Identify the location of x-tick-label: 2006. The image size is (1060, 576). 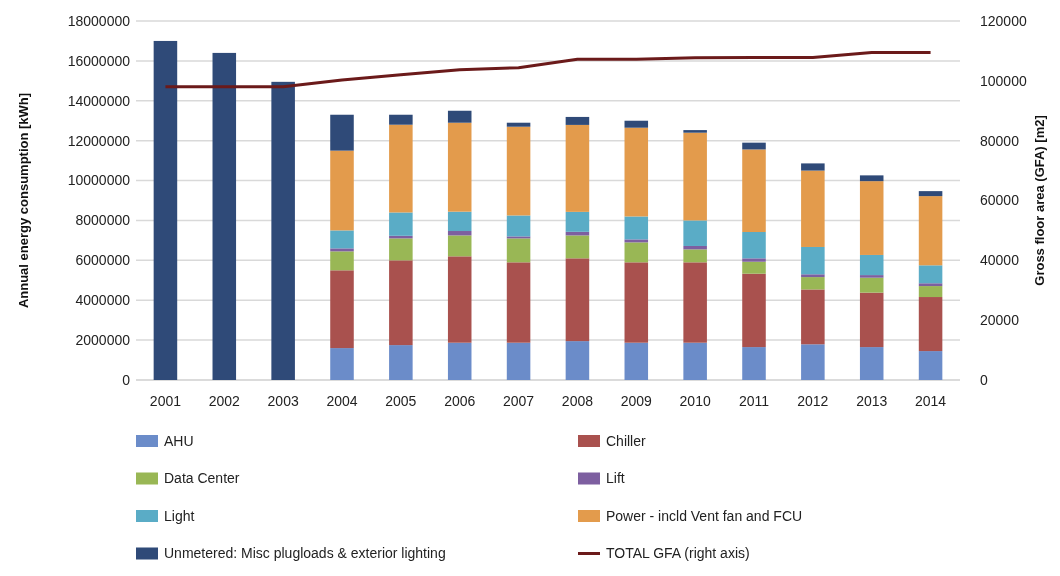
(460, 401).